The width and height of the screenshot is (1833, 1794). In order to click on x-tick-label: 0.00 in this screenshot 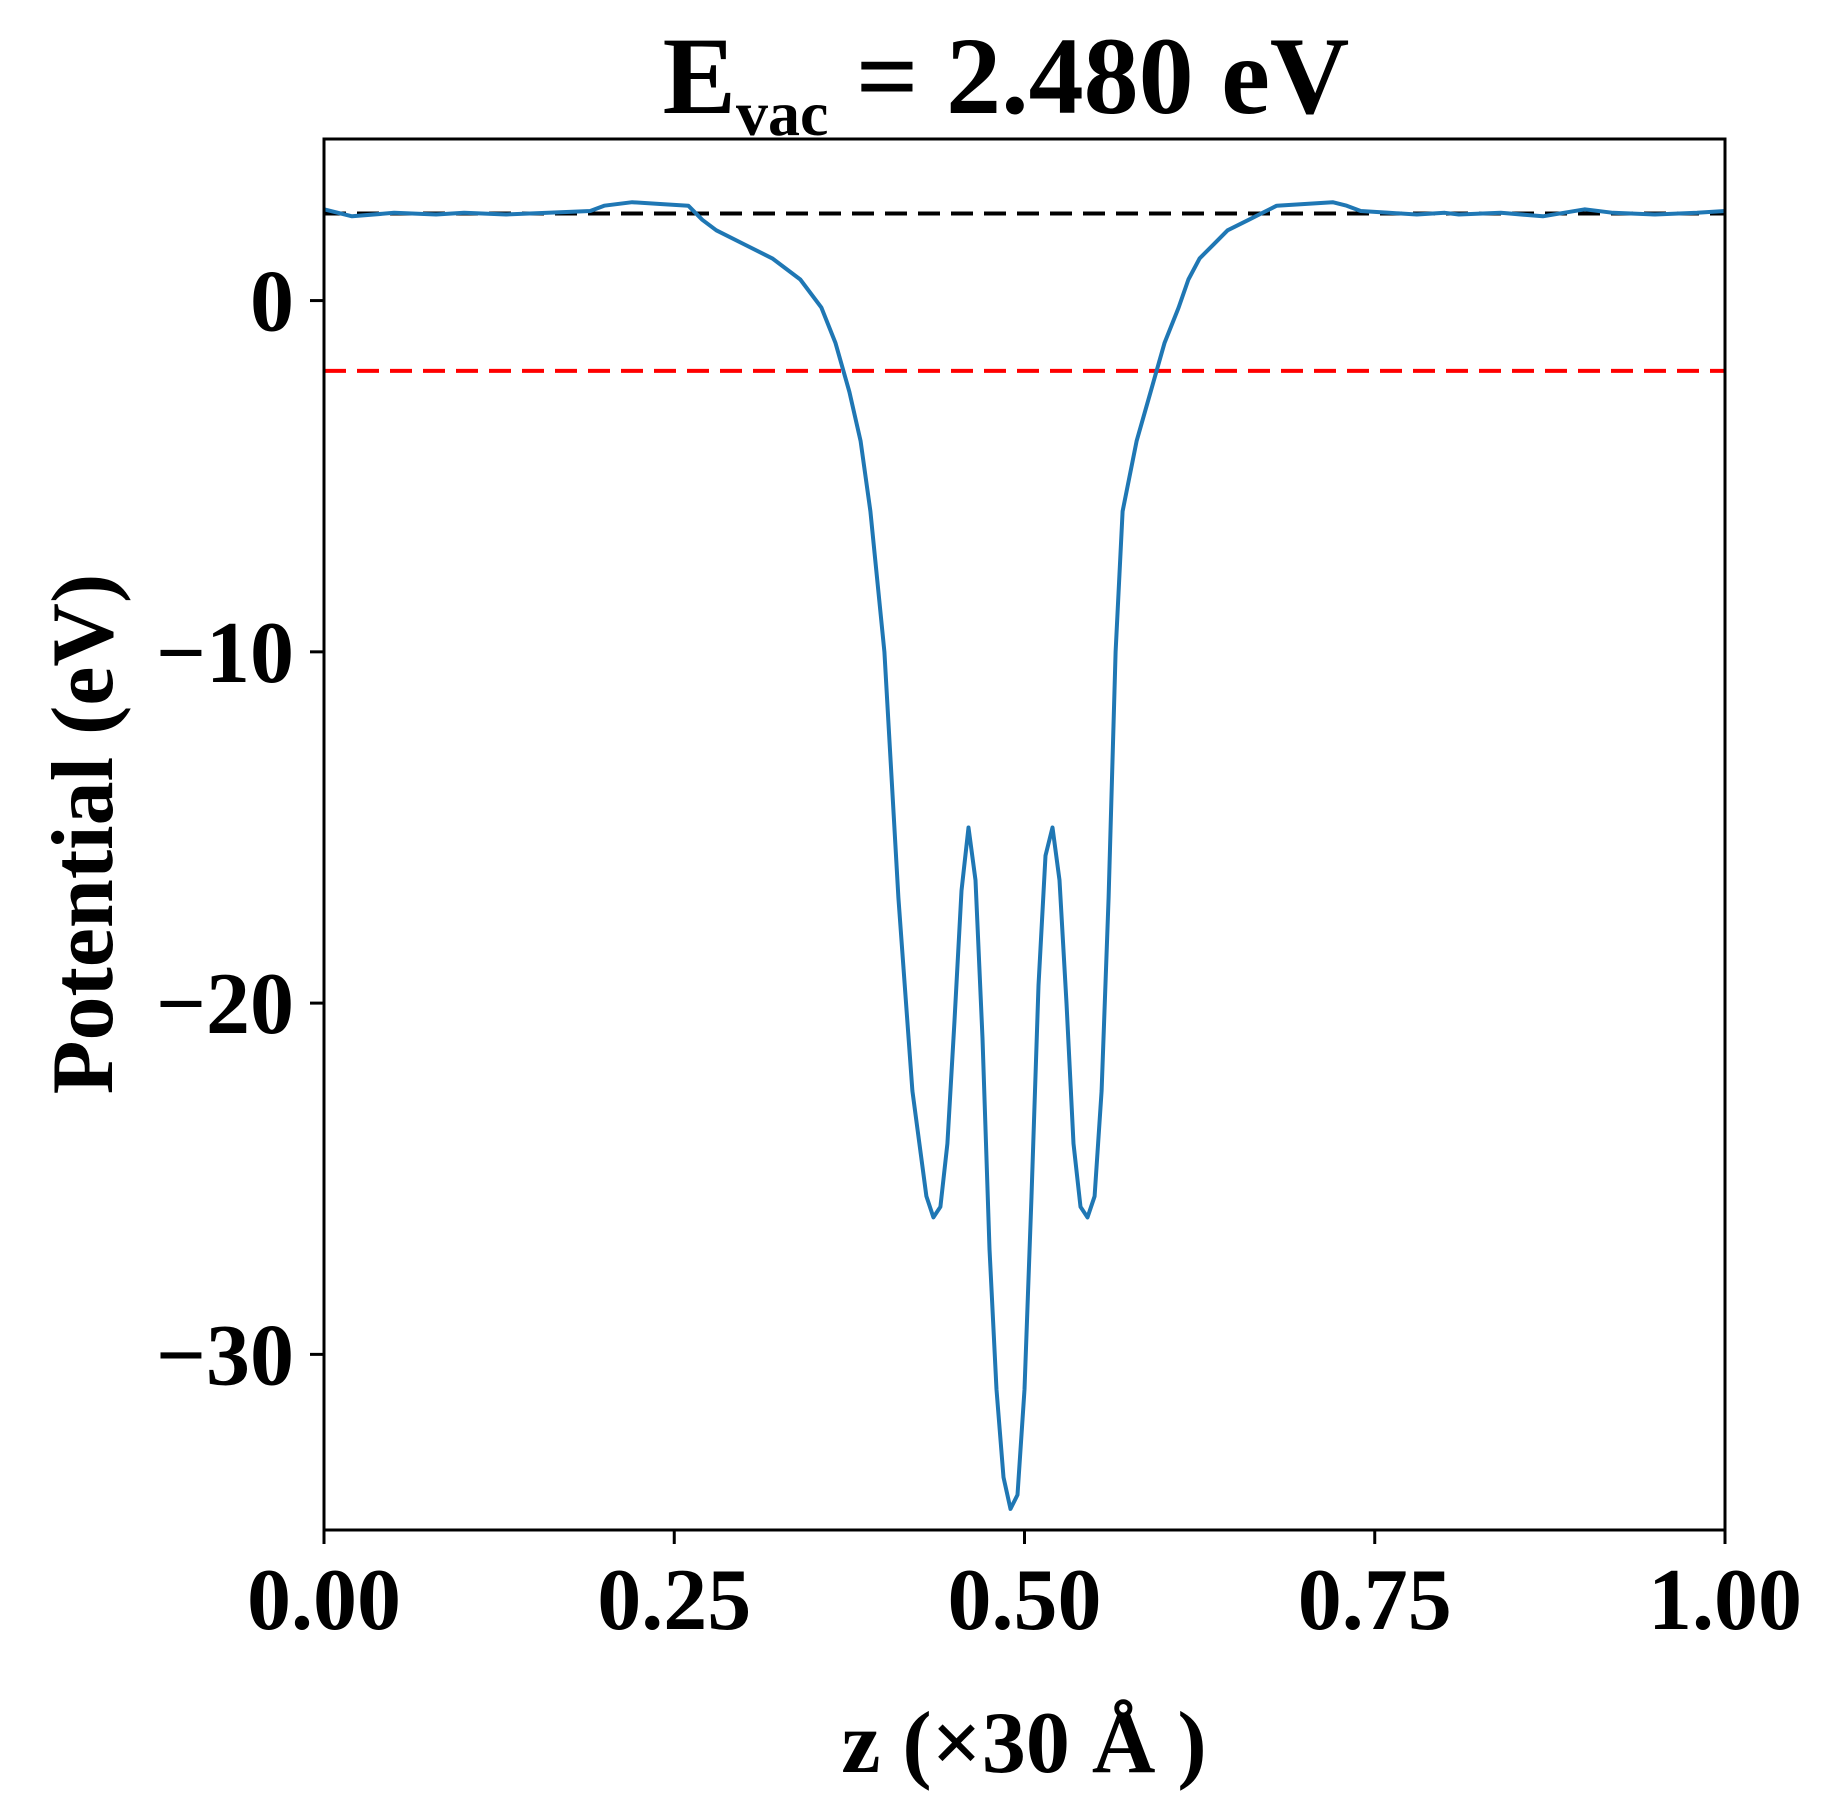, I will do `click(324, 1600)`.